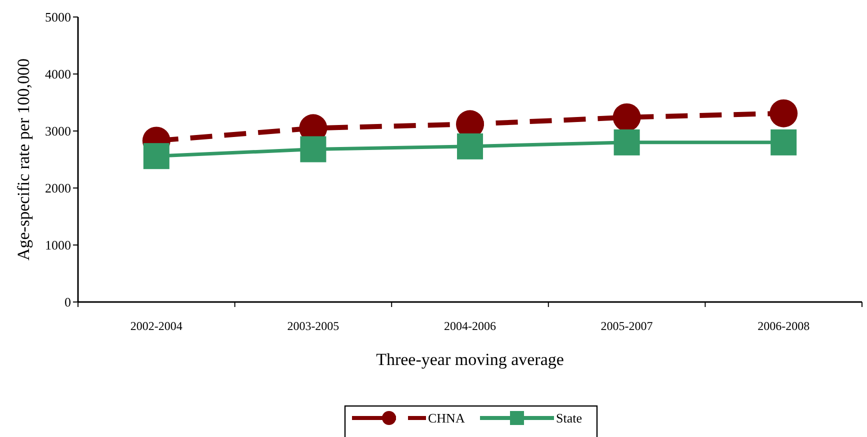 This screenshot has width=867, height=437. What do you see at coordinates (470, 326) in the screenshot?
I see `x-tick-label: 2004-2006` at bounding box center [470, 326].